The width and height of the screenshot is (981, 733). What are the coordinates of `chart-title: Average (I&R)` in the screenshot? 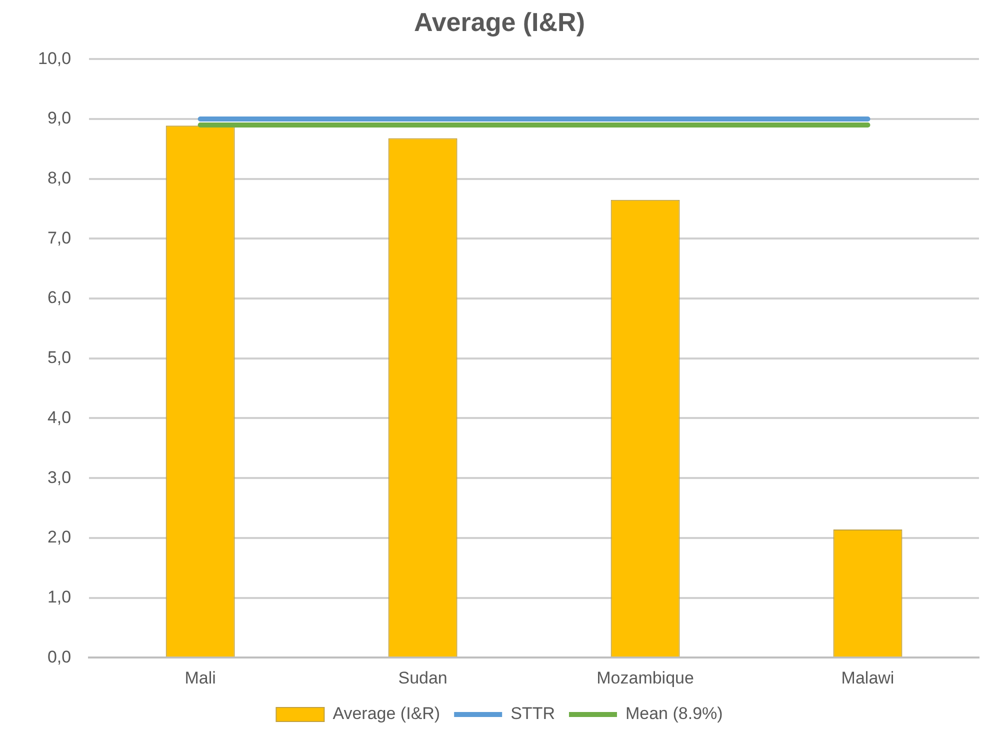 It's located at (499, 21).